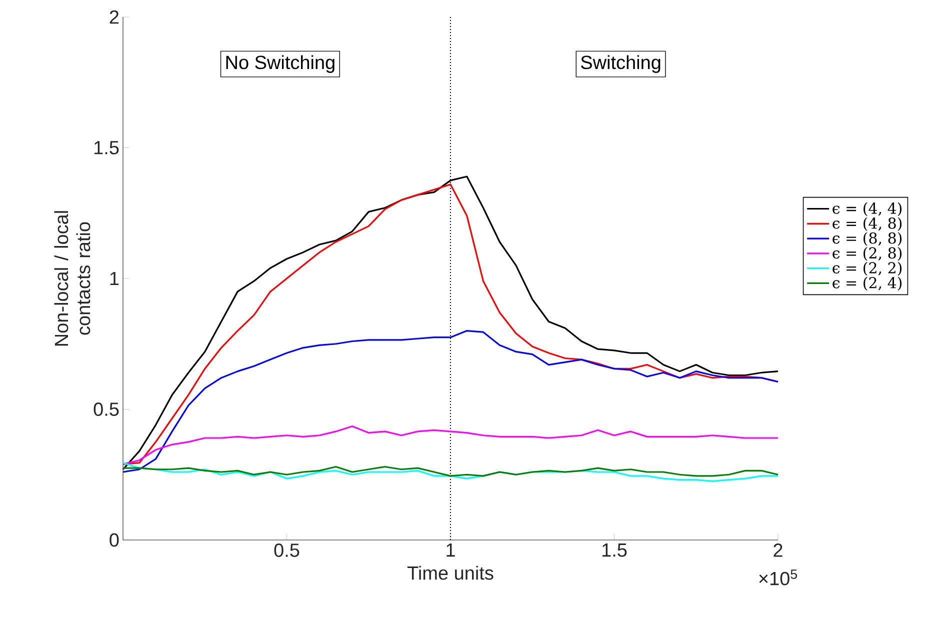 This screenshot has height=617, width=945. Describe the element at coordinates (106, 147) in the screenshot. I see `y-tick-label: 1.5` at that location.